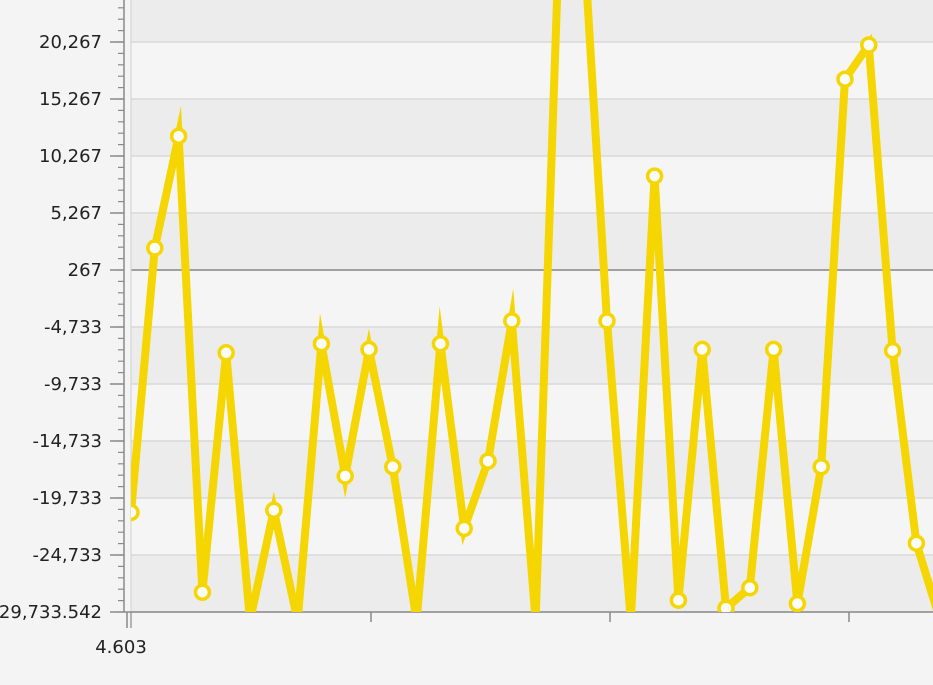 This screenshot has height=685, width=933. I want to click on y-tick-label: -4,733, so click(73, 327).